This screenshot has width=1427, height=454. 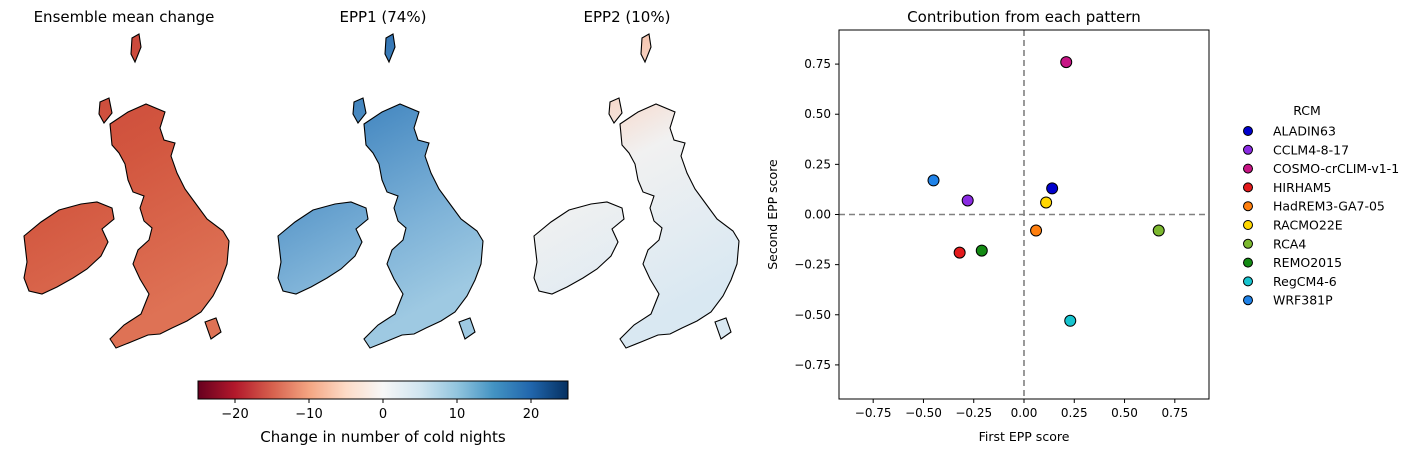 I want to click on legend-entry-label: HIRHAM5, so click(x=1302, y=187).